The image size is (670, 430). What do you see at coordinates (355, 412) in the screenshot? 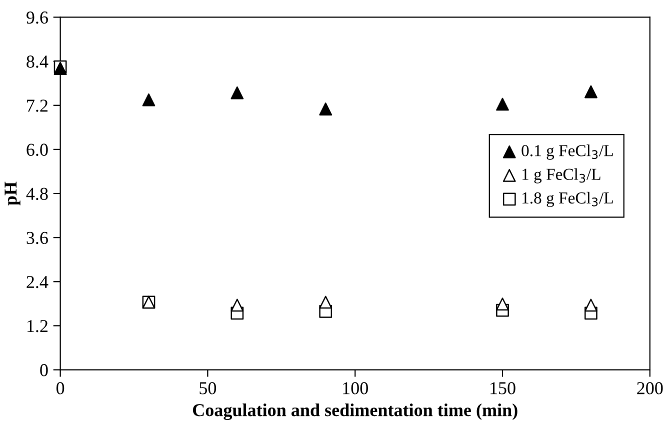
I see `x-axis-title: Coagulation and sedimentation time (min)` at bounding box center [355, 412].